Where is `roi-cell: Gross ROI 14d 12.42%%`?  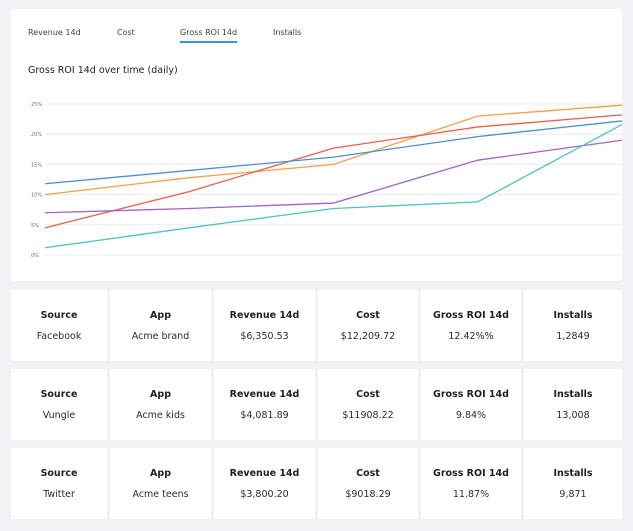 roi-cell: Gross ROI 14d 12.42%% is located at coordinates (471, 325).